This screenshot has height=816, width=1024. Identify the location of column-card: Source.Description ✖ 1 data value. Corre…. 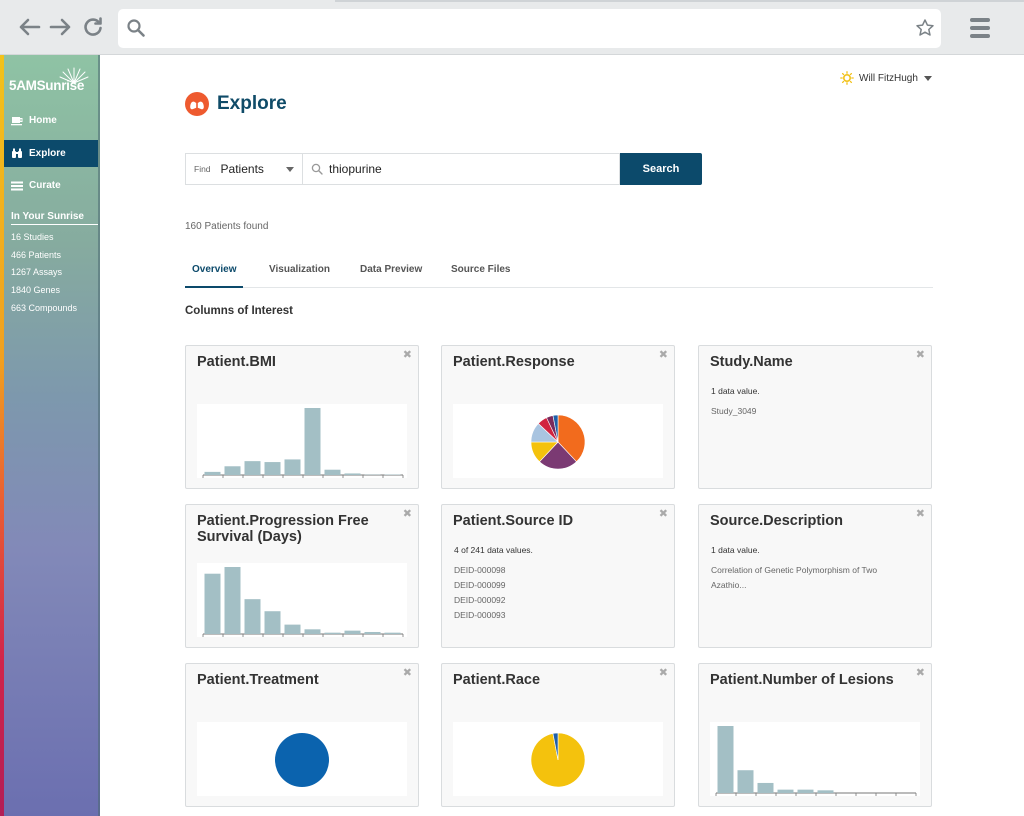
(815, 576).